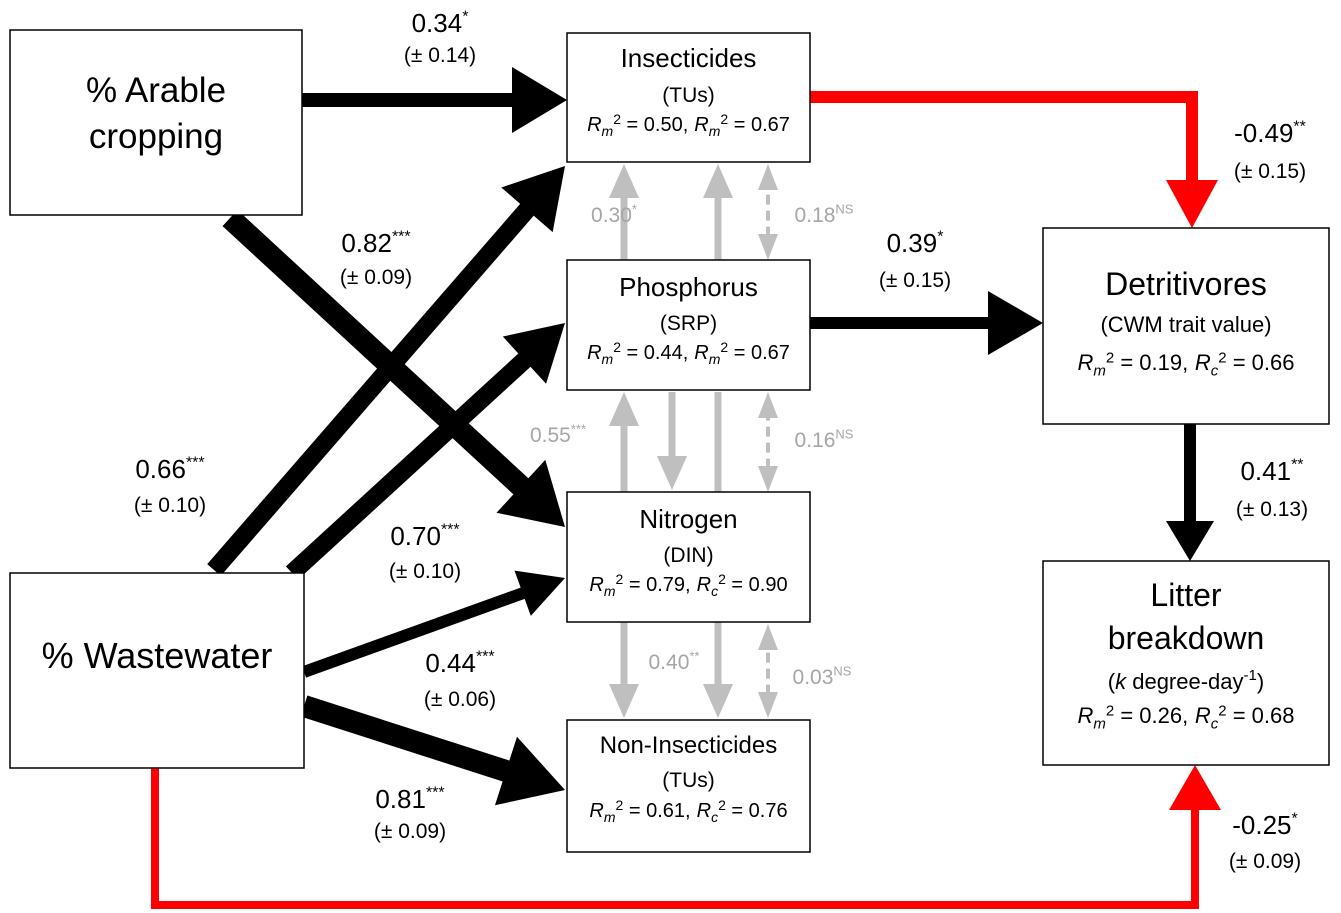  What do you see at coordinates (157, 655) in the screenshot?
I see `node-label: % Wastewater` at bounding box center [157, 655].